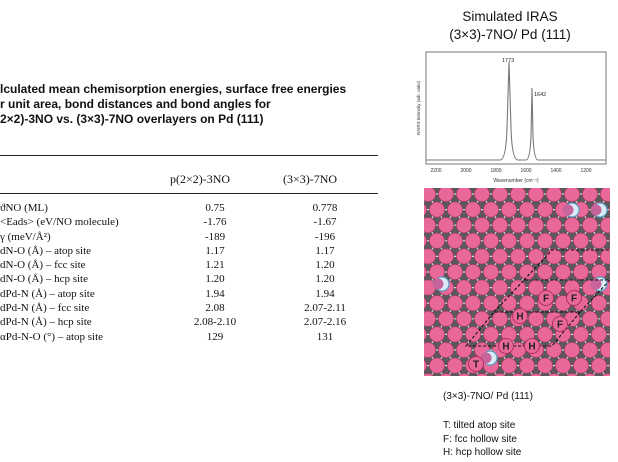 This screenshot has width=618, height=462. What do you see at coordinates (525, 171) in the screenshot?
I see `x-tick-label: 1600` at bounding box center [525, 171].